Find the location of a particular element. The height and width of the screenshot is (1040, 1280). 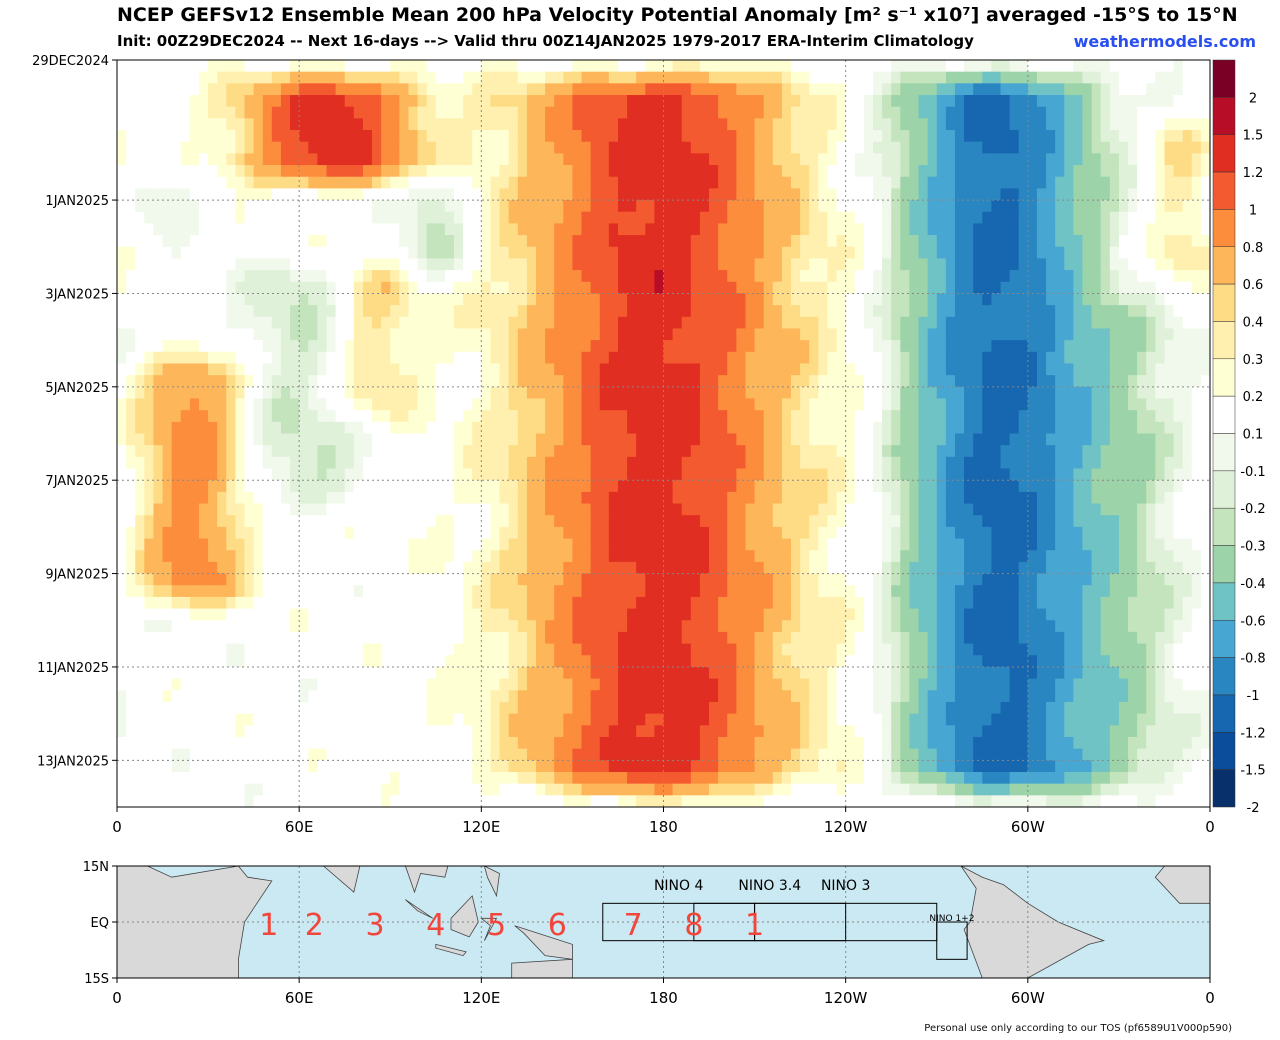

brand-link: weathermodels.com is located at coordinates (1164, 41).